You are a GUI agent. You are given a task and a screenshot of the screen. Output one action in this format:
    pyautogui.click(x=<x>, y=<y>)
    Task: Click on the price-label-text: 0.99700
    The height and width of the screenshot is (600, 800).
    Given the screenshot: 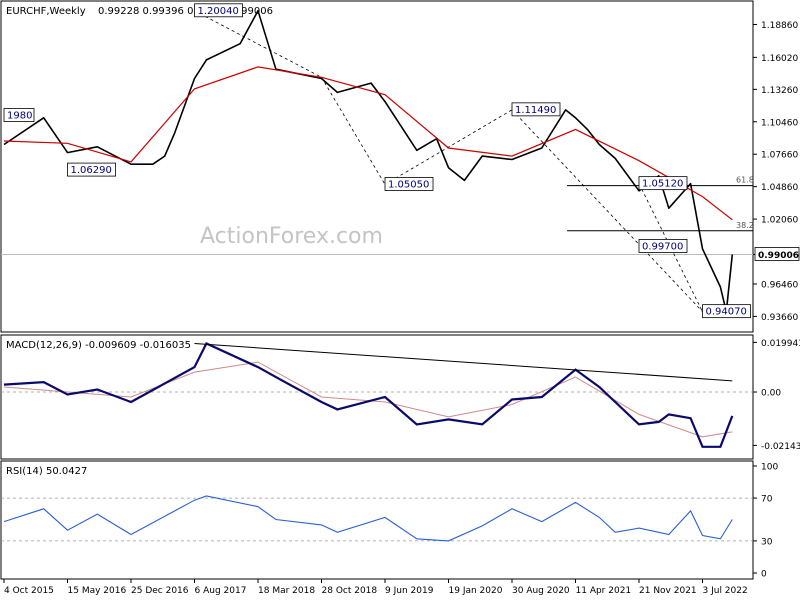 What is the action you would take?
    pyautogui.click(x=662, y=246)
    